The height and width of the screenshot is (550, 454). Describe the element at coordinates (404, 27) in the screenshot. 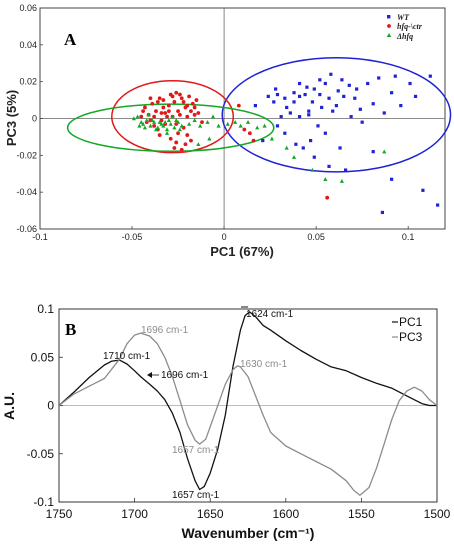

I see `panel-a-legend: WT hfq-\ctr Δhfq` at that location.